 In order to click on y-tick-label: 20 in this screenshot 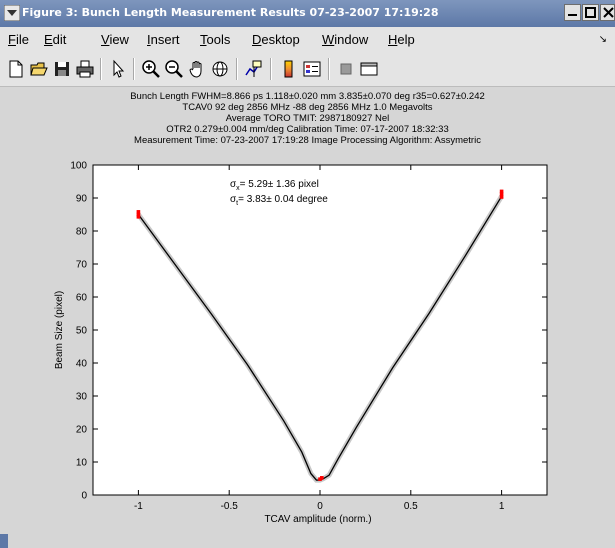, I will do `click(82, 430)`.